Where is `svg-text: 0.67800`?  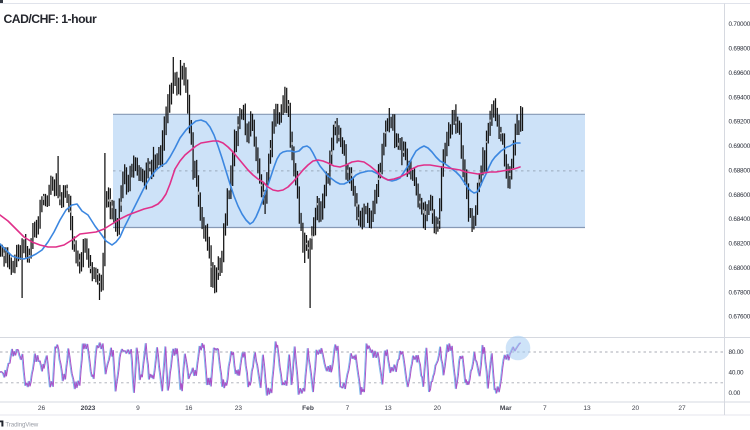 svg-text: 0.67800 is located at coordinates (739, 292).